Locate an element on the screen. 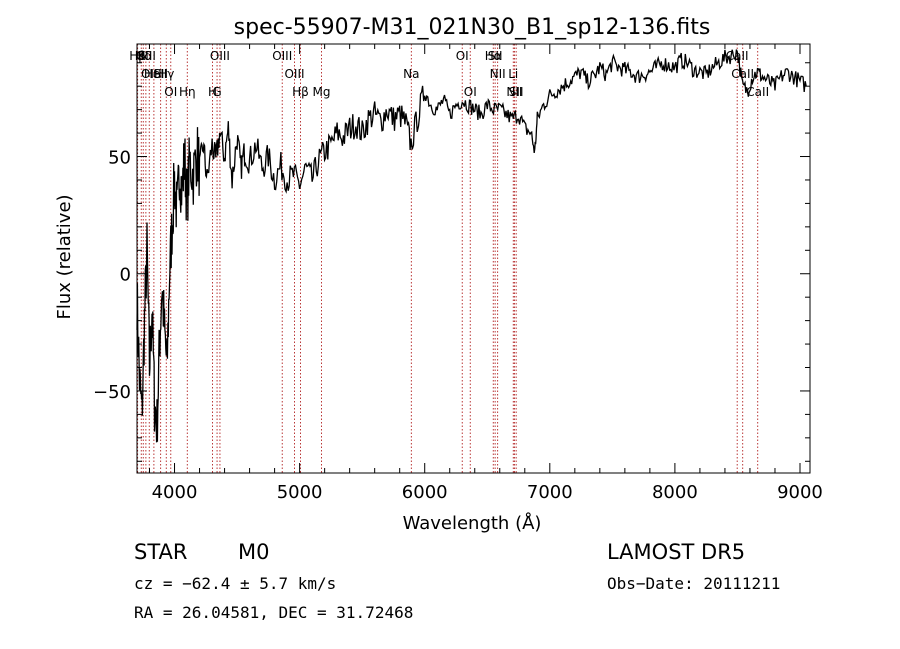  x-tick-label-4: 8000 is located at coordinates (675, 492).